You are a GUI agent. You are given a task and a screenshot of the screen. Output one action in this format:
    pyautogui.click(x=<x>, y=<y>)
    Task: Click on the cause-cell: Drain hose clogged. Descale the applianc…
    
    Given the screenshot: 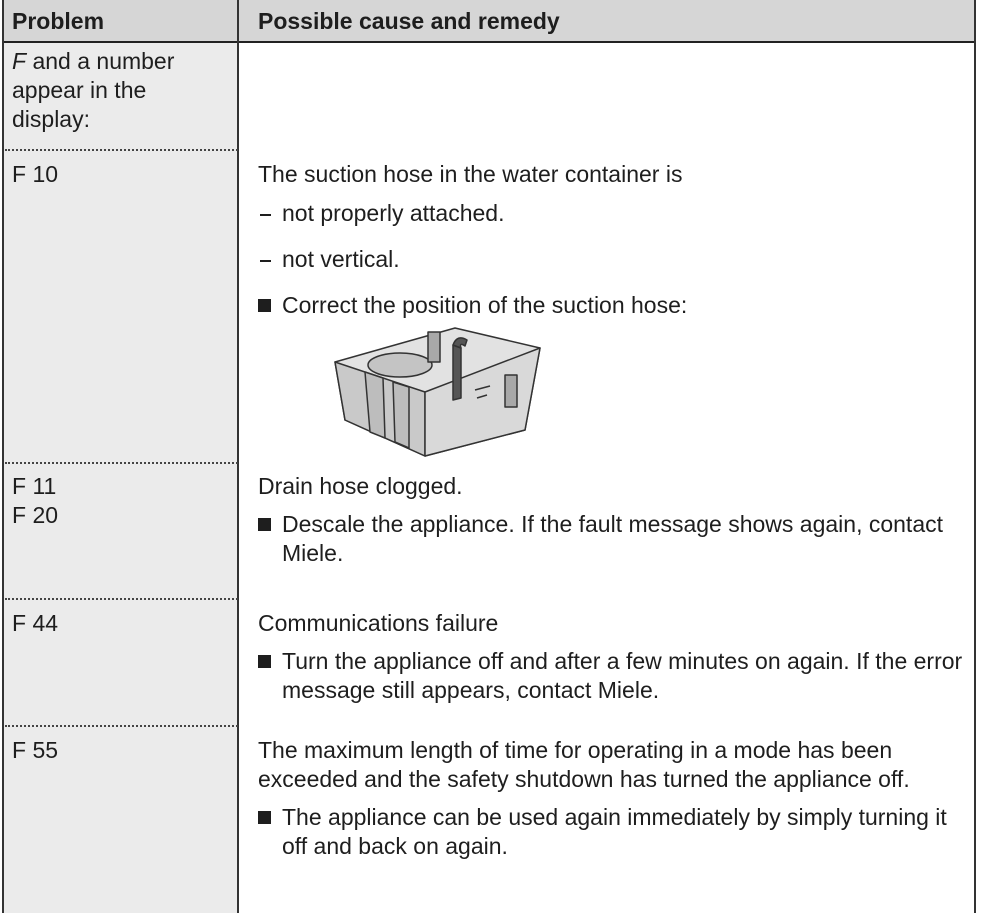 What is the action you would take?
    pyautogui.click(x=610, y=520)
    